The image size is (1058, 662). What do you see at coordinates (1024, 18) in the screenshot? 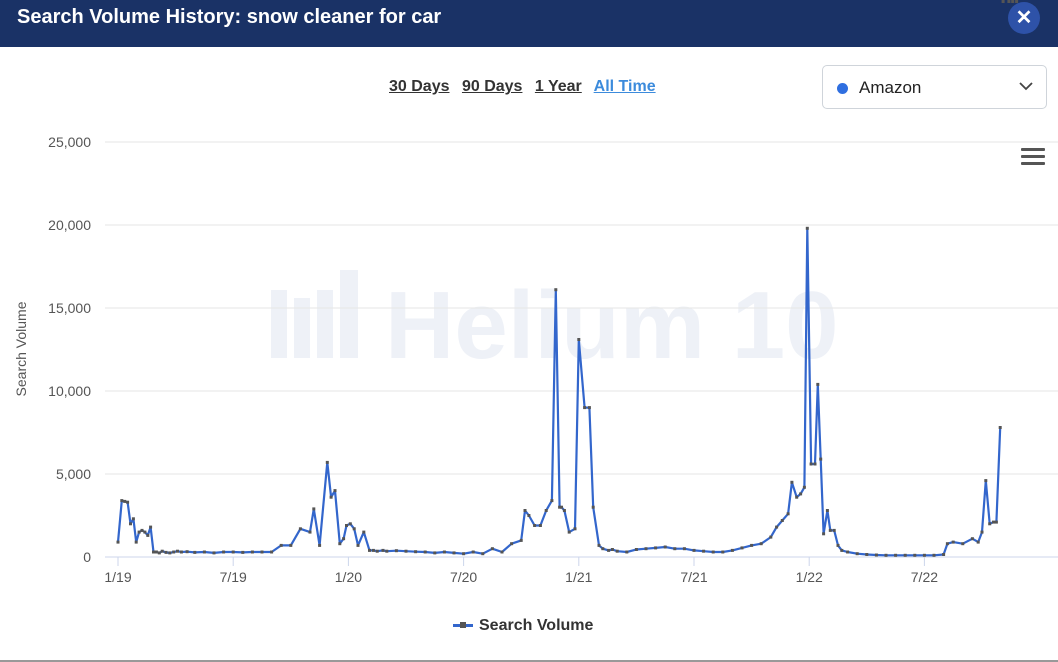
I see `close-button: ✕` at bounding box center [1024, 18].